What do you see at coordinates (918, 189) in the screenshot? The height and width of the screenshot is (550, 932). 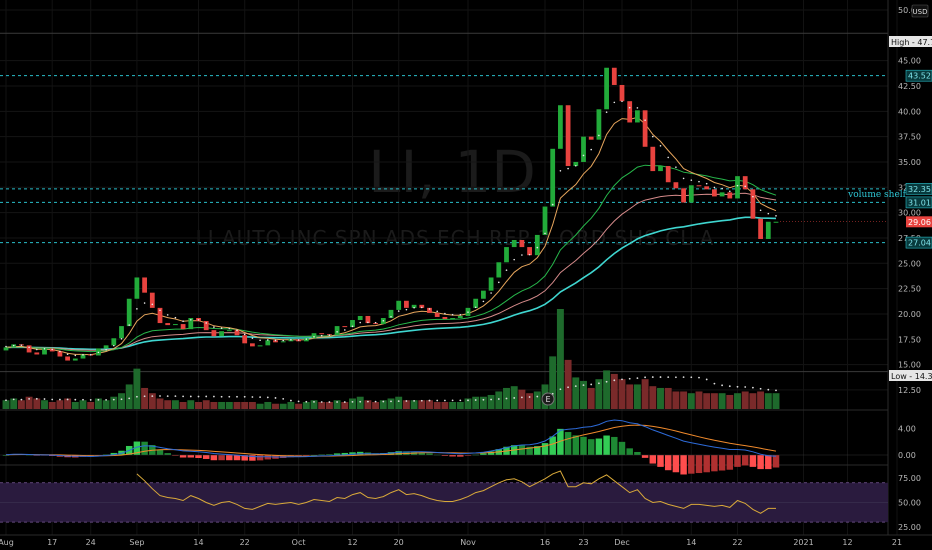 I see `price-tag-32: 32.35` at bounding box center [918, 189].